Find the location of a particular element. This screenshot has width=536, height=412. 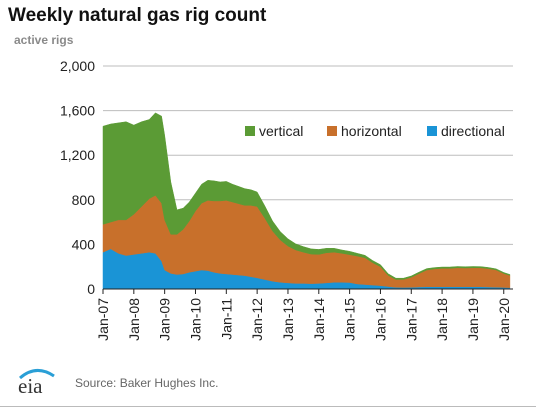

x-tick-label: Jan-15 is located at coordinates (350, 319).